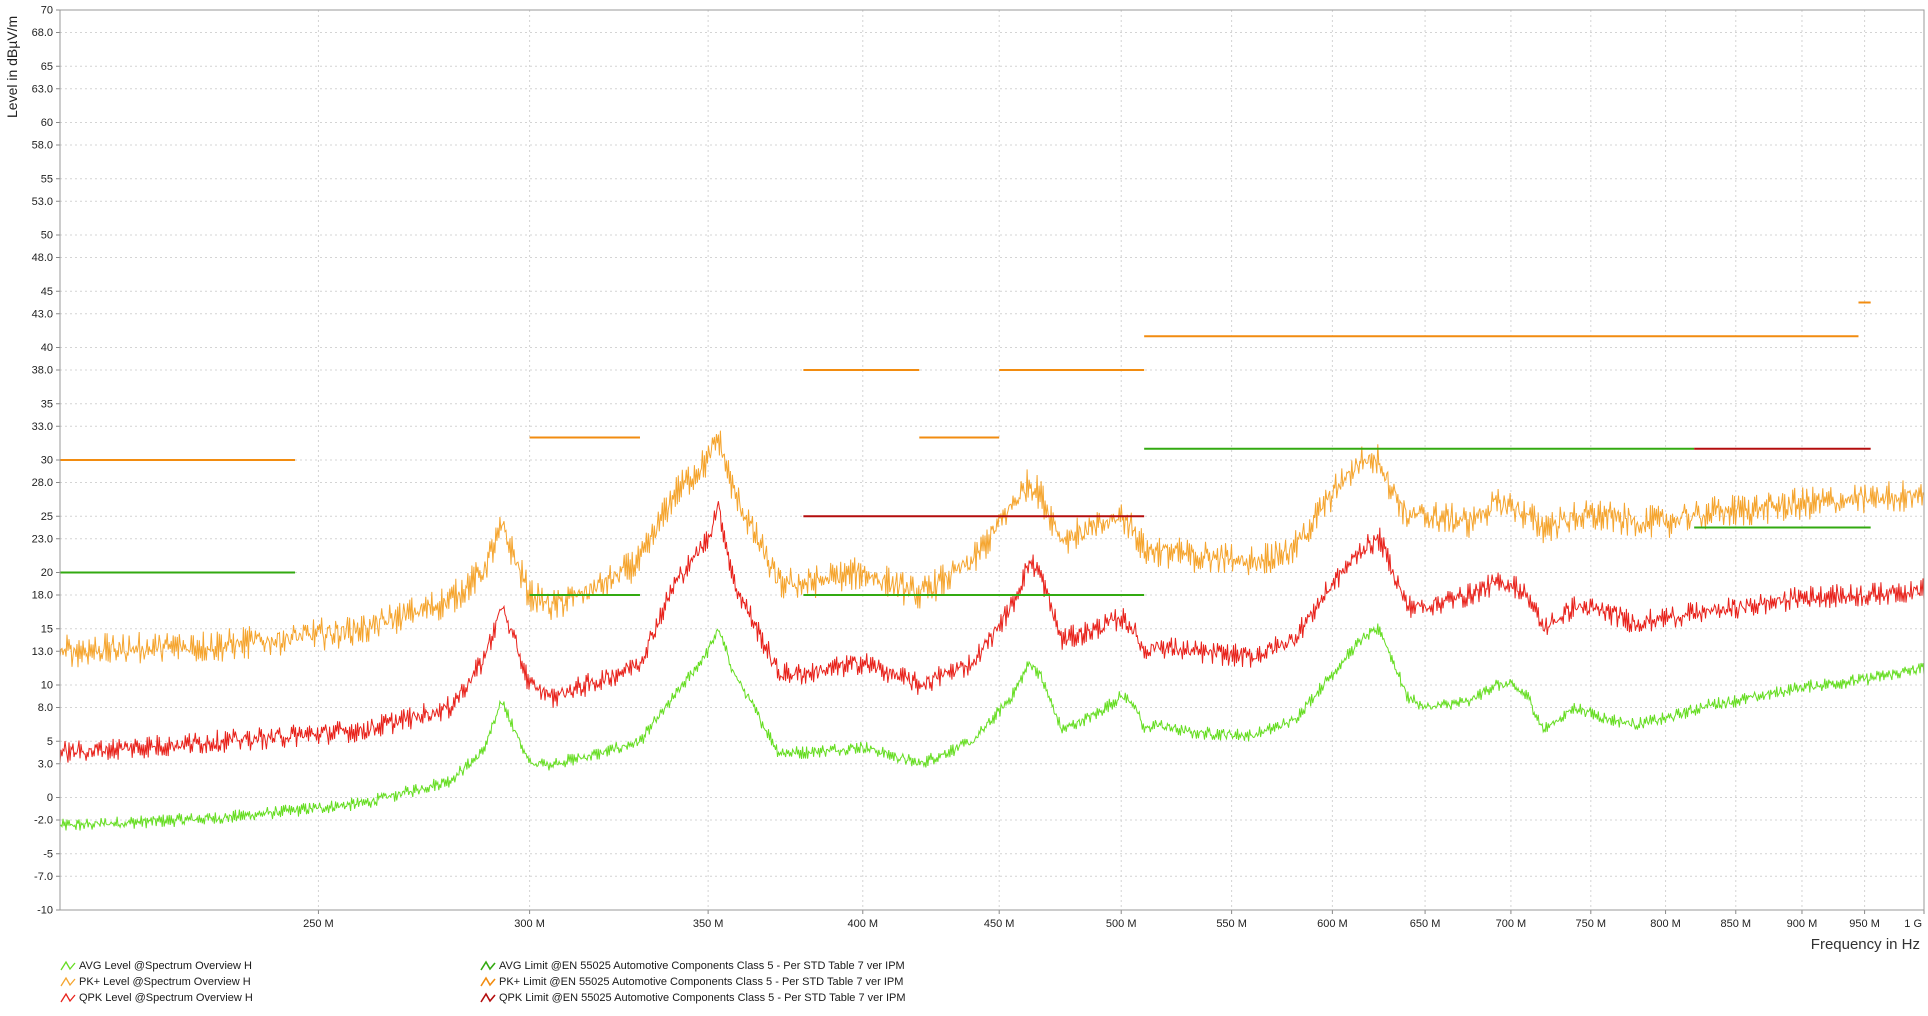 The width and height of the screenshot is (1928, 1016). I want to click on x-tick-label: 750 M, so click(1591, 924).